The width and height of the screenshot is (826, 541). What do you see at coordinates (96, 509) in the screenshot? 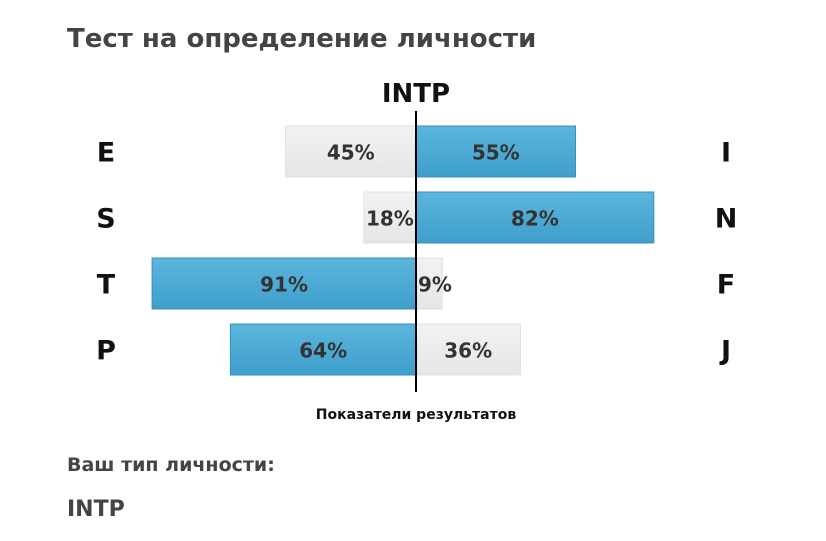
I see `result-value: INTP` at bounding box center [96, 509].